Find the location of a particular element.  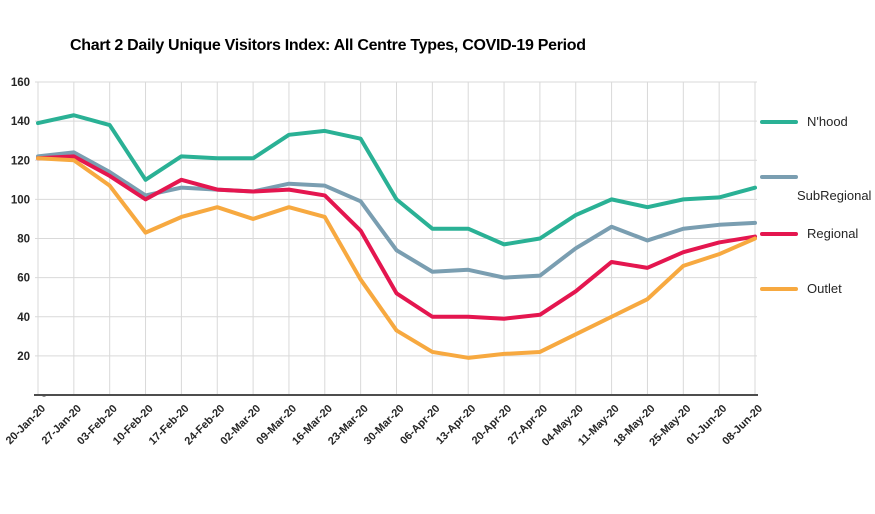

y-axis-tick-label: 40 is located at coordinates (23, 318).